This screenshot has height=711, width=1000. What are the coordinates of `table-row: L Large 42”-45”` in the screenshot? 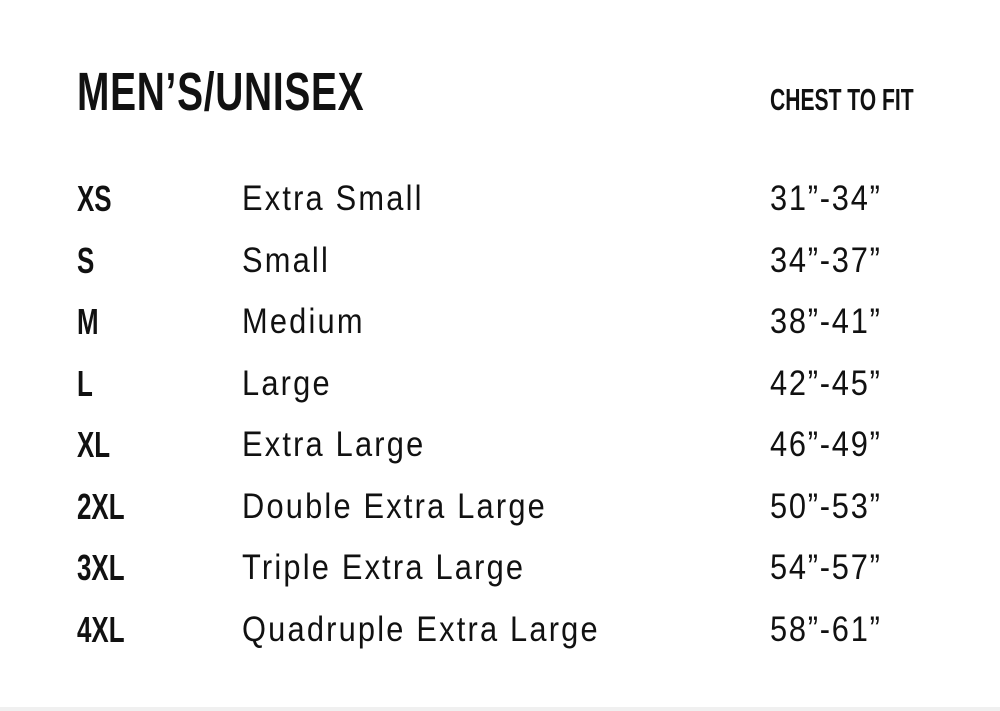 It's located at (500, 383).